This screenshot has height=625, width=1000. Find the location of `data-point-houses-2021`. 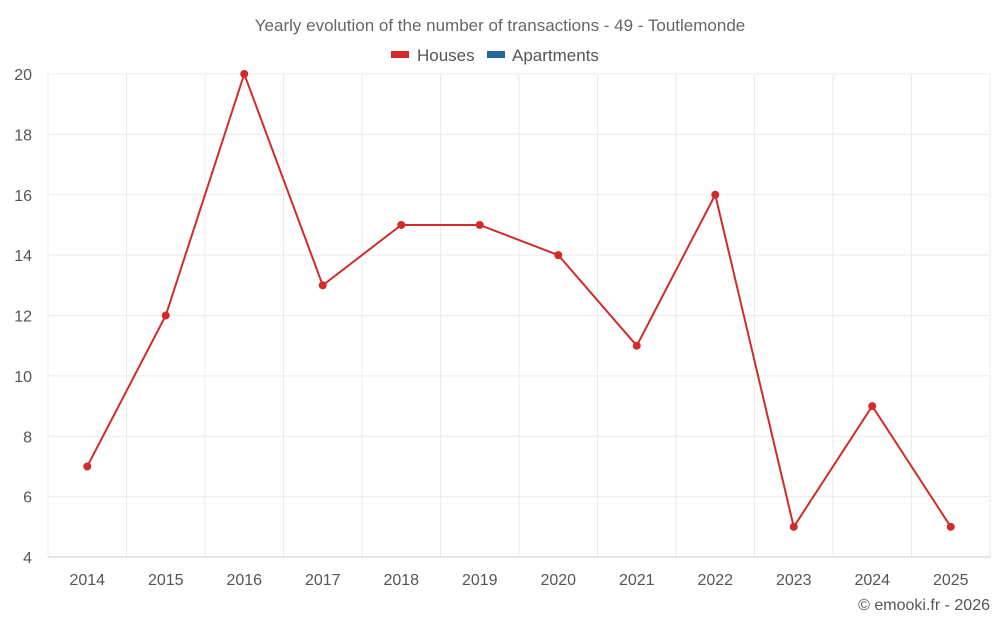

data-point-houses-2021 is located at coordinates (636, 345).